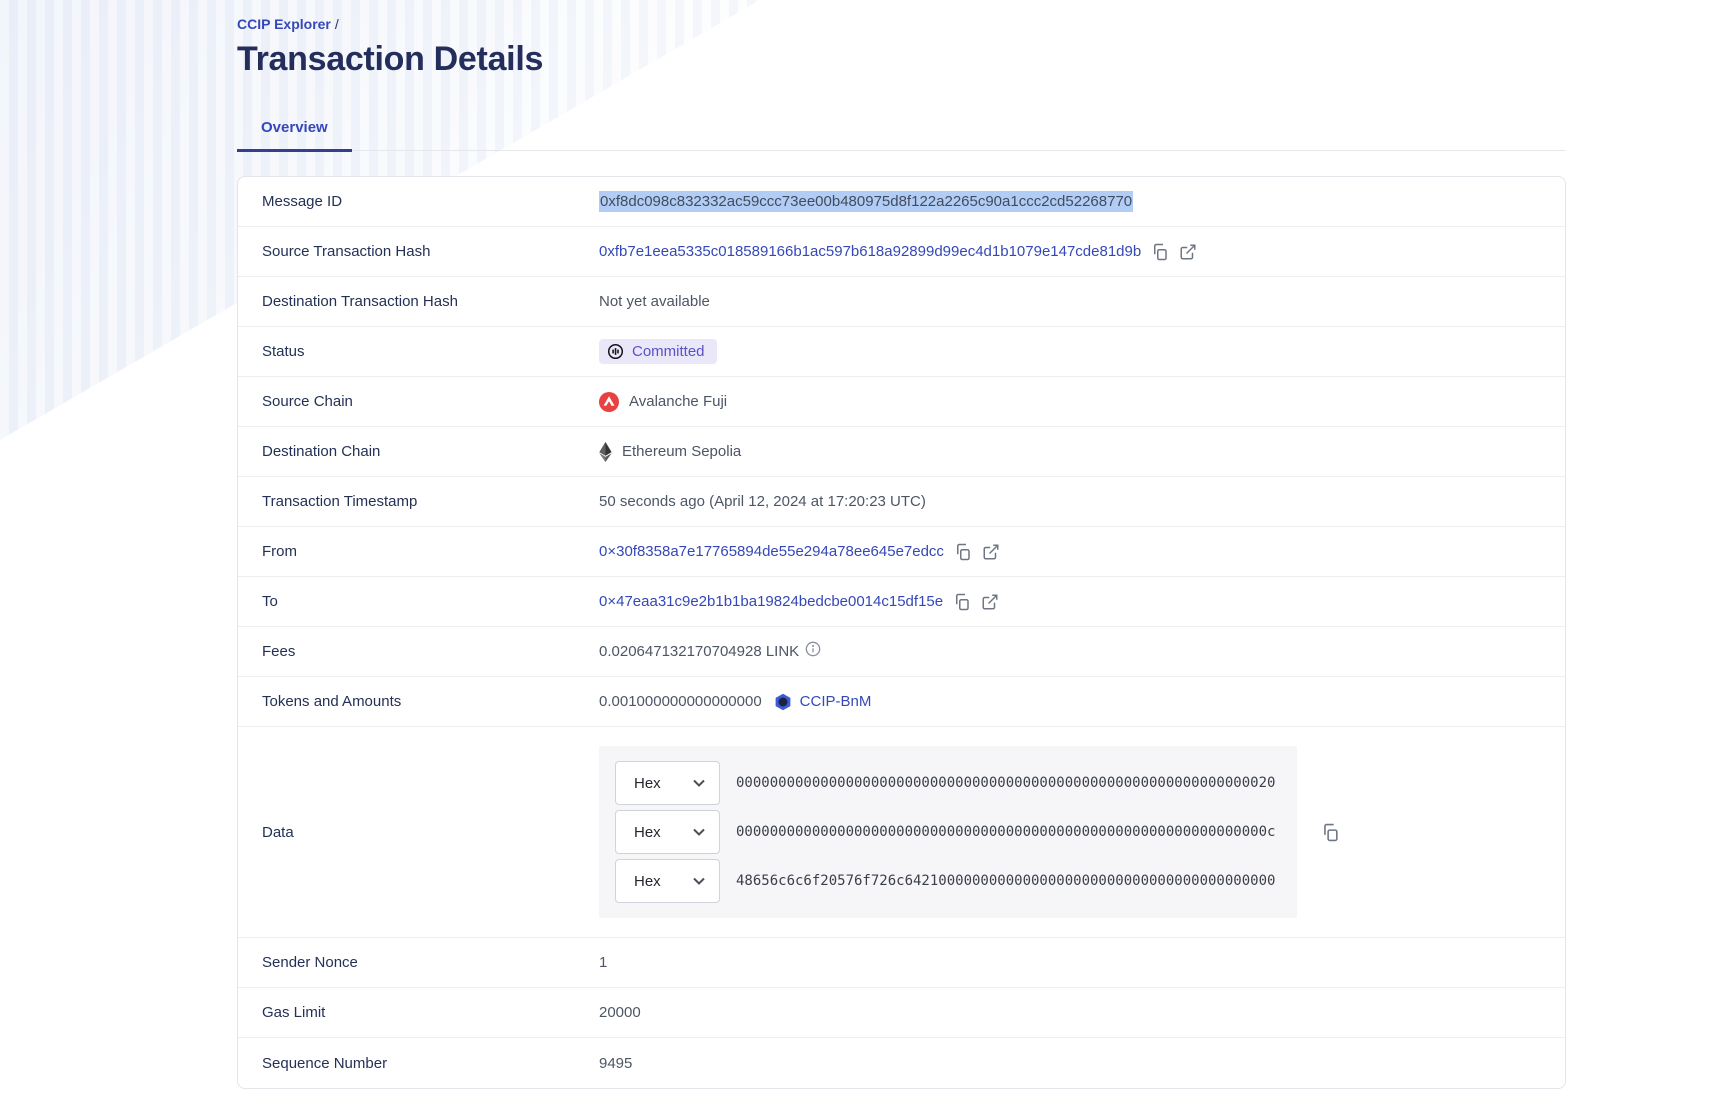 Image resolution: width=1715 pixels, height=1107 pixels. I want to click on row-label: Source Transaction Hash, so click(346, 251).